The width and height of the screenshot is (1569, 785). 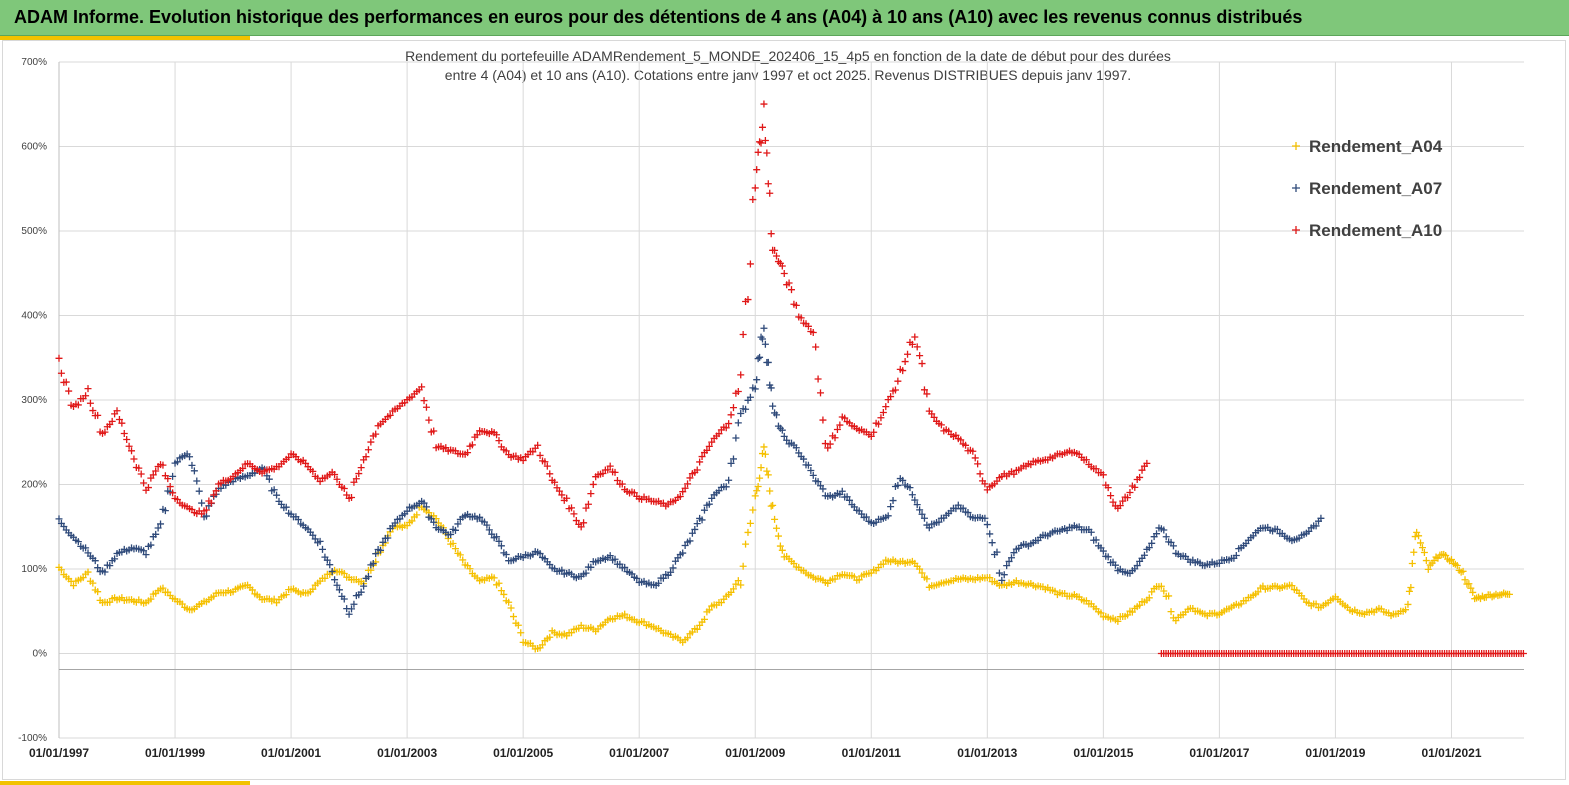 I want to click on accent-bar-top, so click(x=125, y=38).